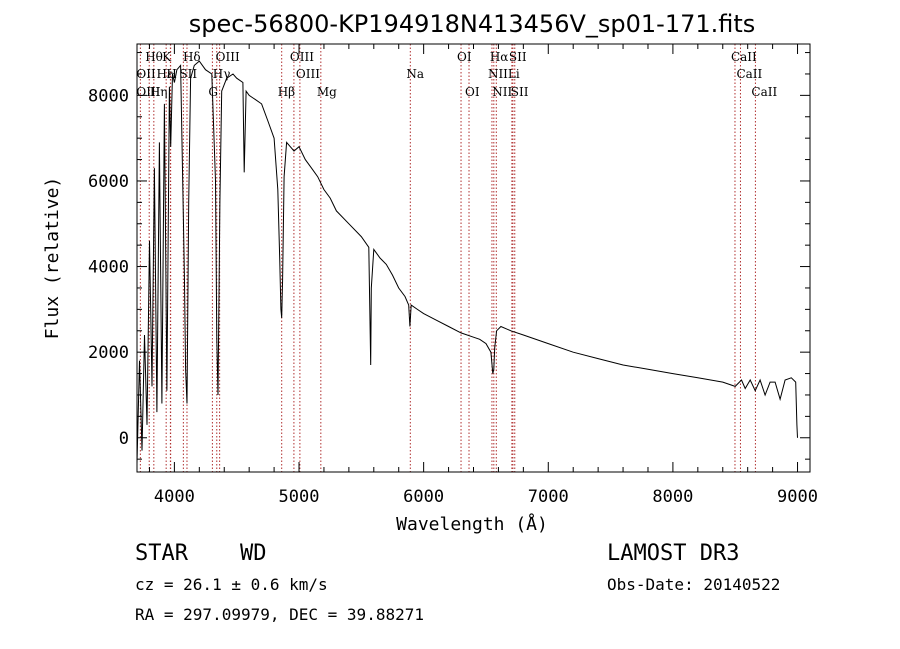 This screenshot has height=649, width=900. I want to click on line-label-9: OII, so click(146, 74).